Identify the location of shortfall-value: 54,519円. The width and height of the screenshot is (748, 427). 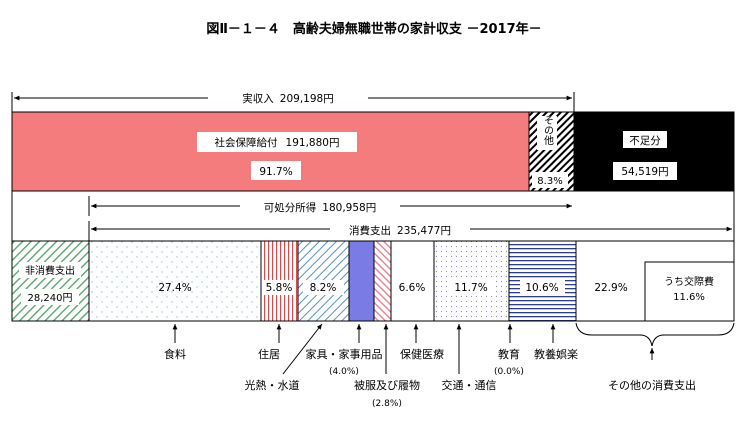
(644, 172).